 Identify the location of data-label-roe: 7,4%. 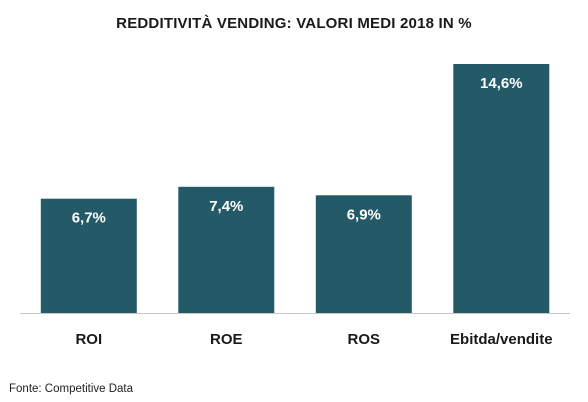
(226, 206).